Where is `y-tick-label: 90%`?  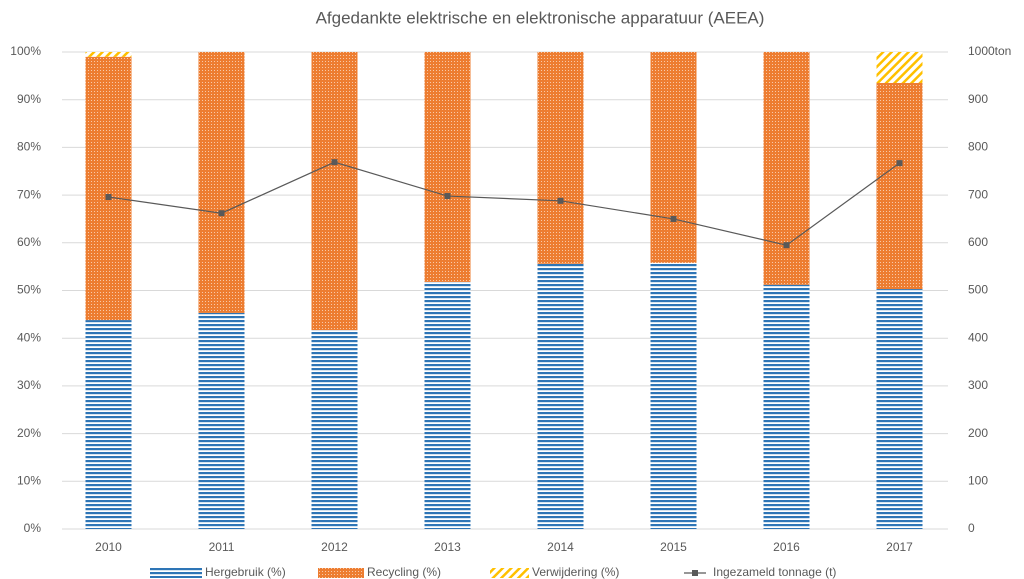
y-tick-label: 90% is located at coordinates (29, 99).